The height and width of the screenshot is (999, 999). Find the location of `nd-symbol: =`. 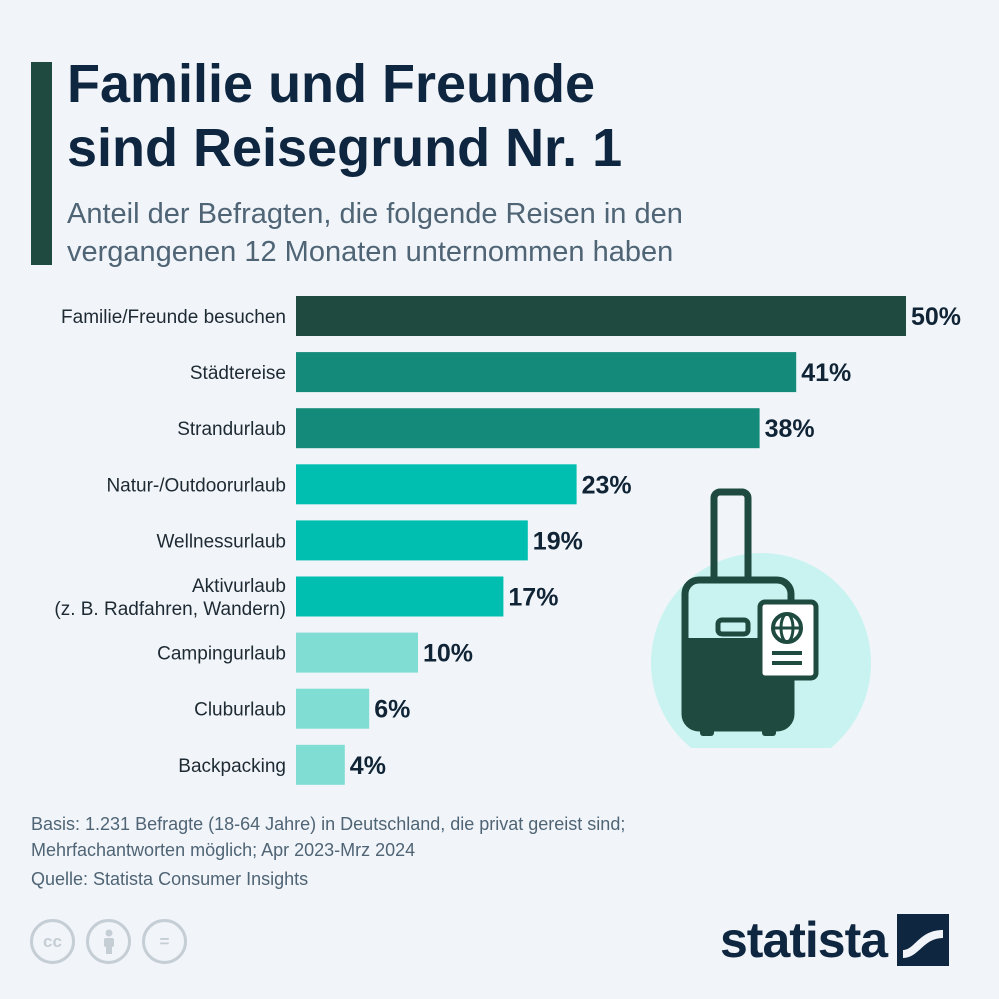

nd-symbol: = is located at coordinates (164, 941).